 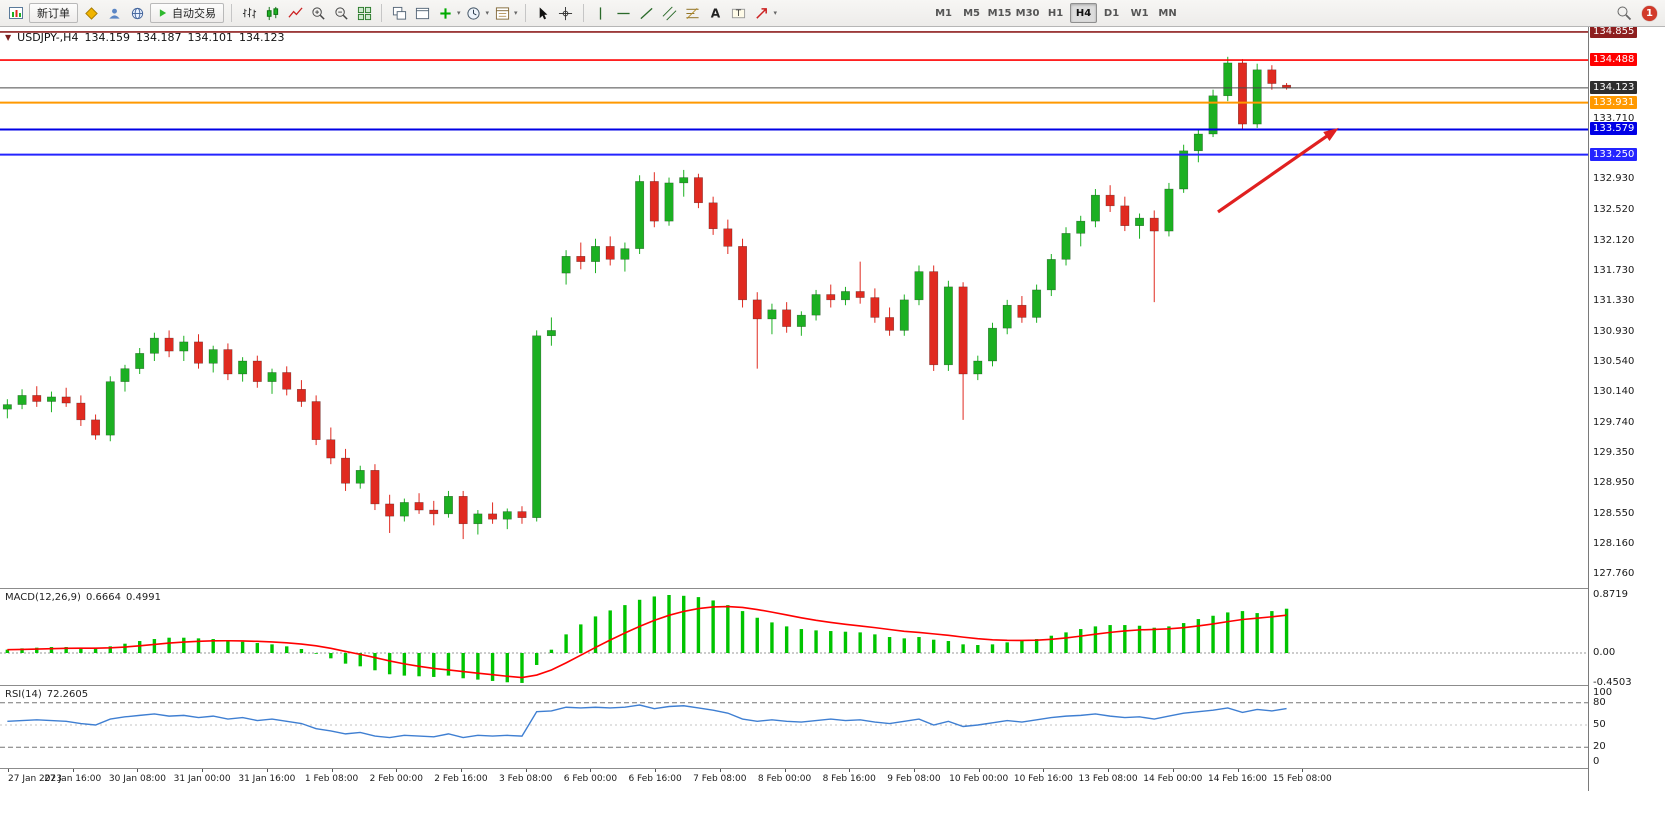 I want to click on add-indicator-caret-icon: ▾, so click(x=459, y=13).